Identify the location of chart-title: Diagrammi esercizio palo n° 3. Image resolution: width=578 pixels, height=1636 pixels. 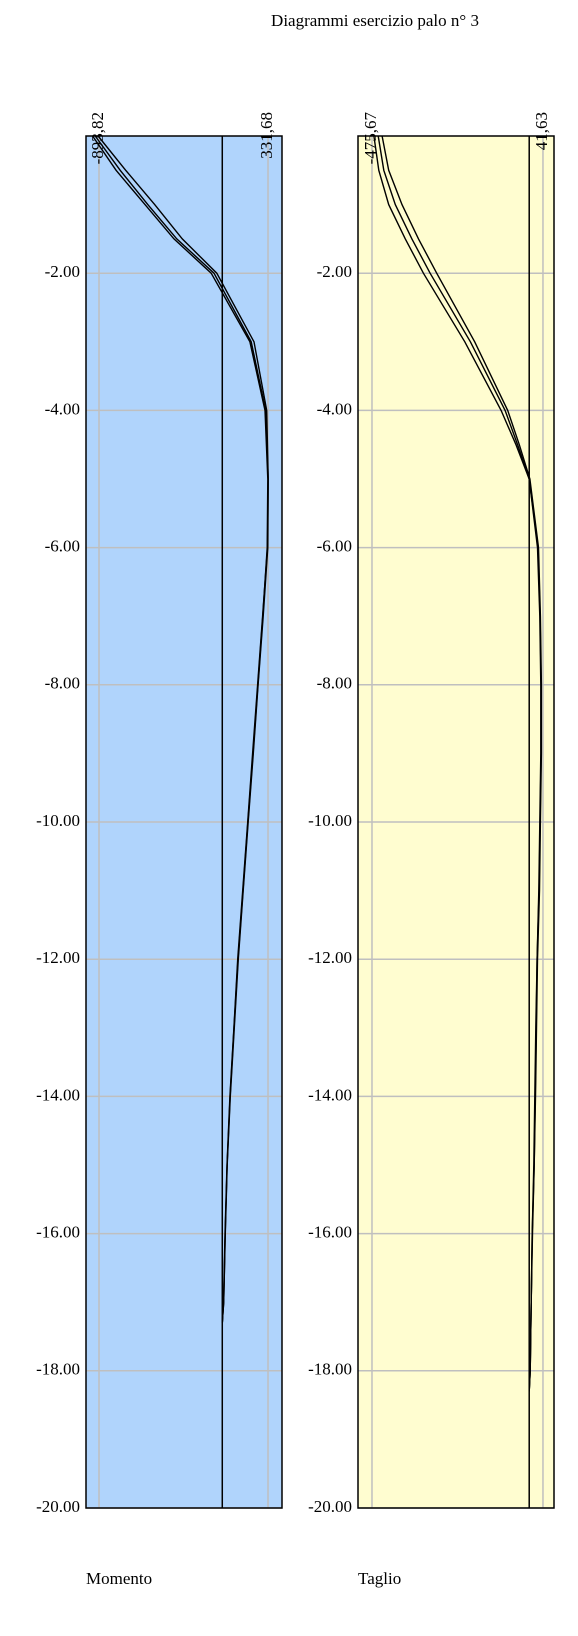
(375, 20).